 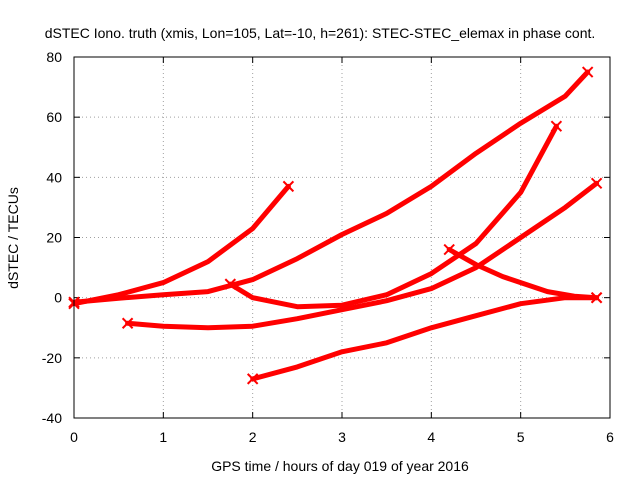 What do you see at coordinates (342, 437) in the screenshot?
I see `x-tick-label: 3` at bounding box center [342, 437].